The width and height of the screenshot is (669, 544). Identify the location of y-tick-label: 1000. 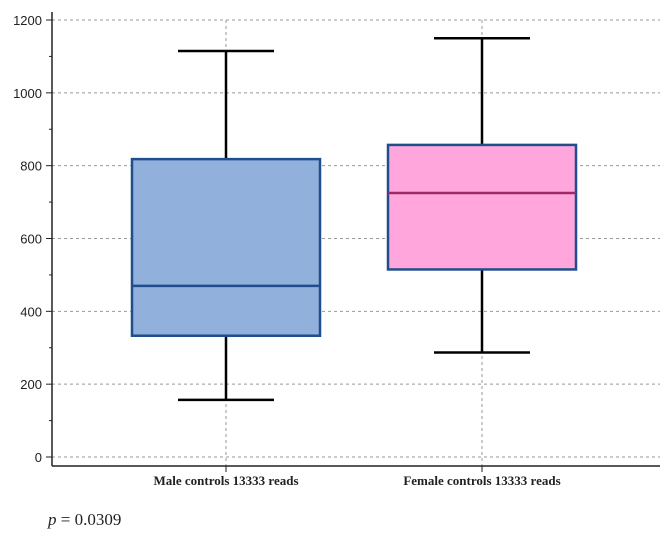
(27, 93).